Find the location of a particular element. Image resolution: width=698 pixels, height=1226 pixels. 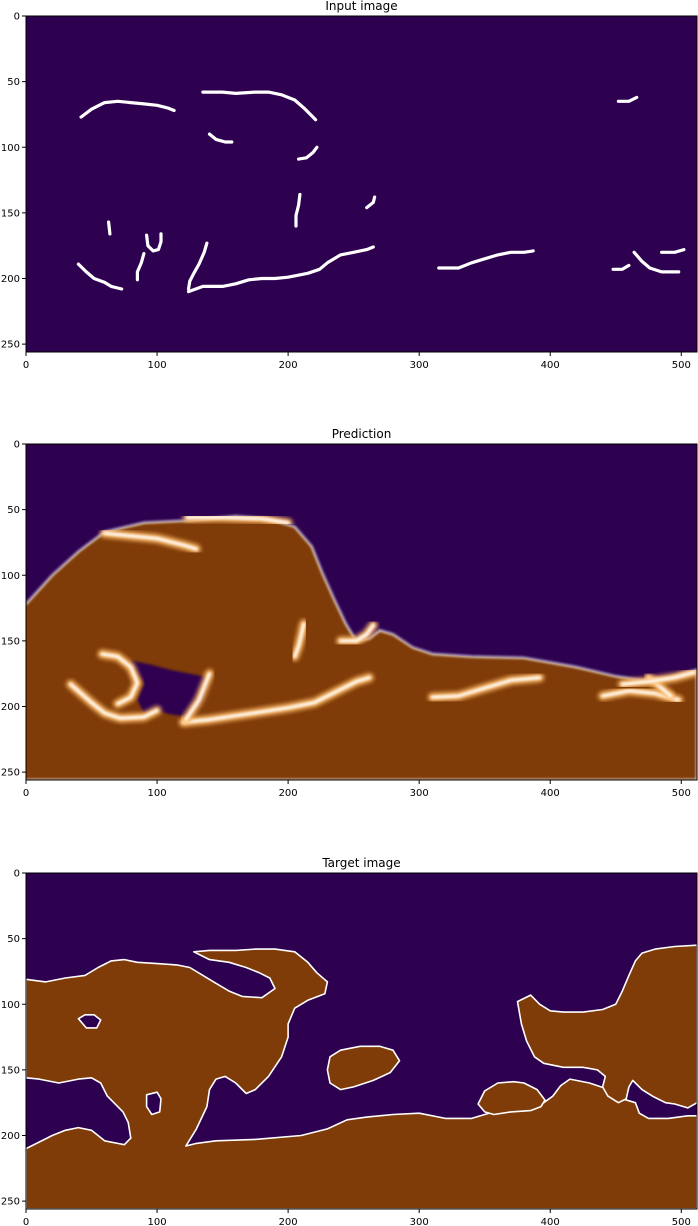

panel-title: Prediction is located at coordinates (362, 434).